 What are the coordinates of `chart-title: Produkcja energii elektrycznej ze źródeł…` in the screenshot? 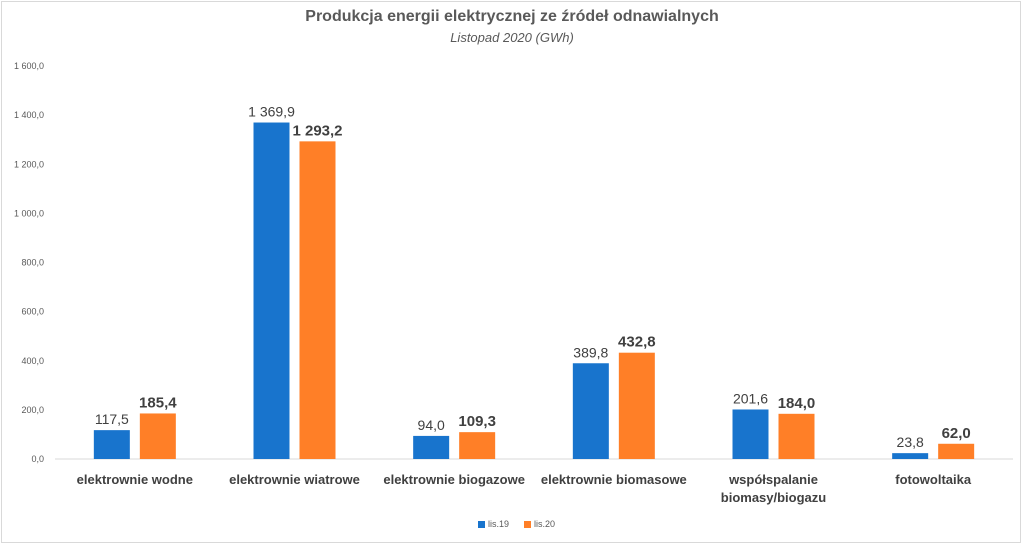 It's located at (512, 16).